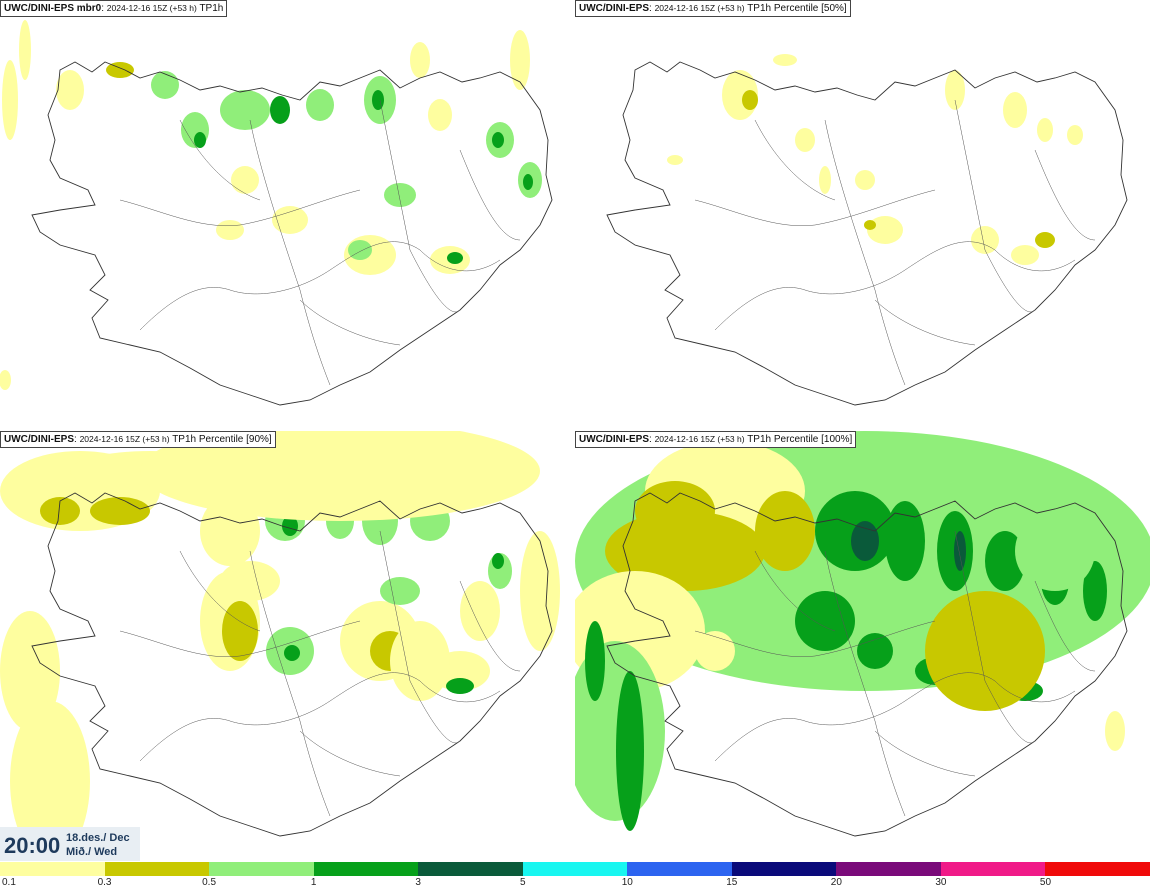  I want to click on colorbar-tick-label: 0.5, so click(209, 882).